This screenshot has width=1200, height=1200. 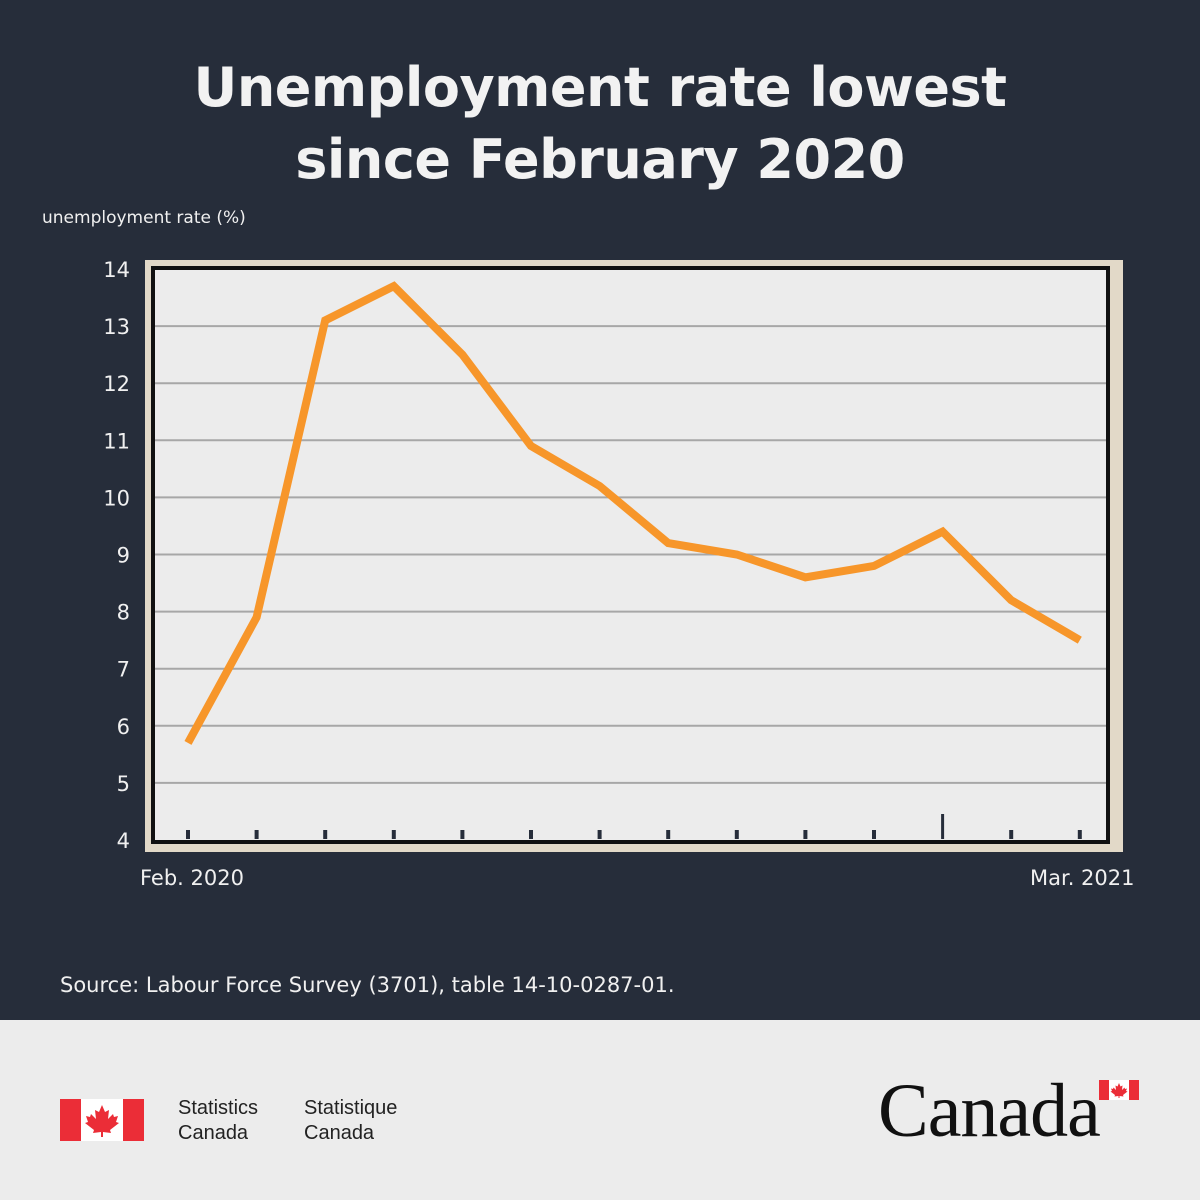 What do you see at coordinates (102, 1120) in the screenshot?
I see `canada-flag-icon` at bounding box center [102, 1120].